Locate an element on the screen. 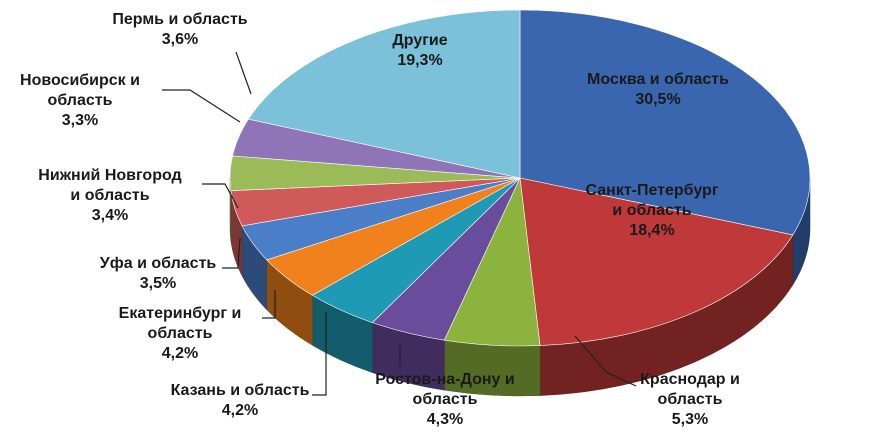 The height and width of the screenshot is (445, 884). category-label: Санкт-Петербург и область is located at coordinates (652, 200).